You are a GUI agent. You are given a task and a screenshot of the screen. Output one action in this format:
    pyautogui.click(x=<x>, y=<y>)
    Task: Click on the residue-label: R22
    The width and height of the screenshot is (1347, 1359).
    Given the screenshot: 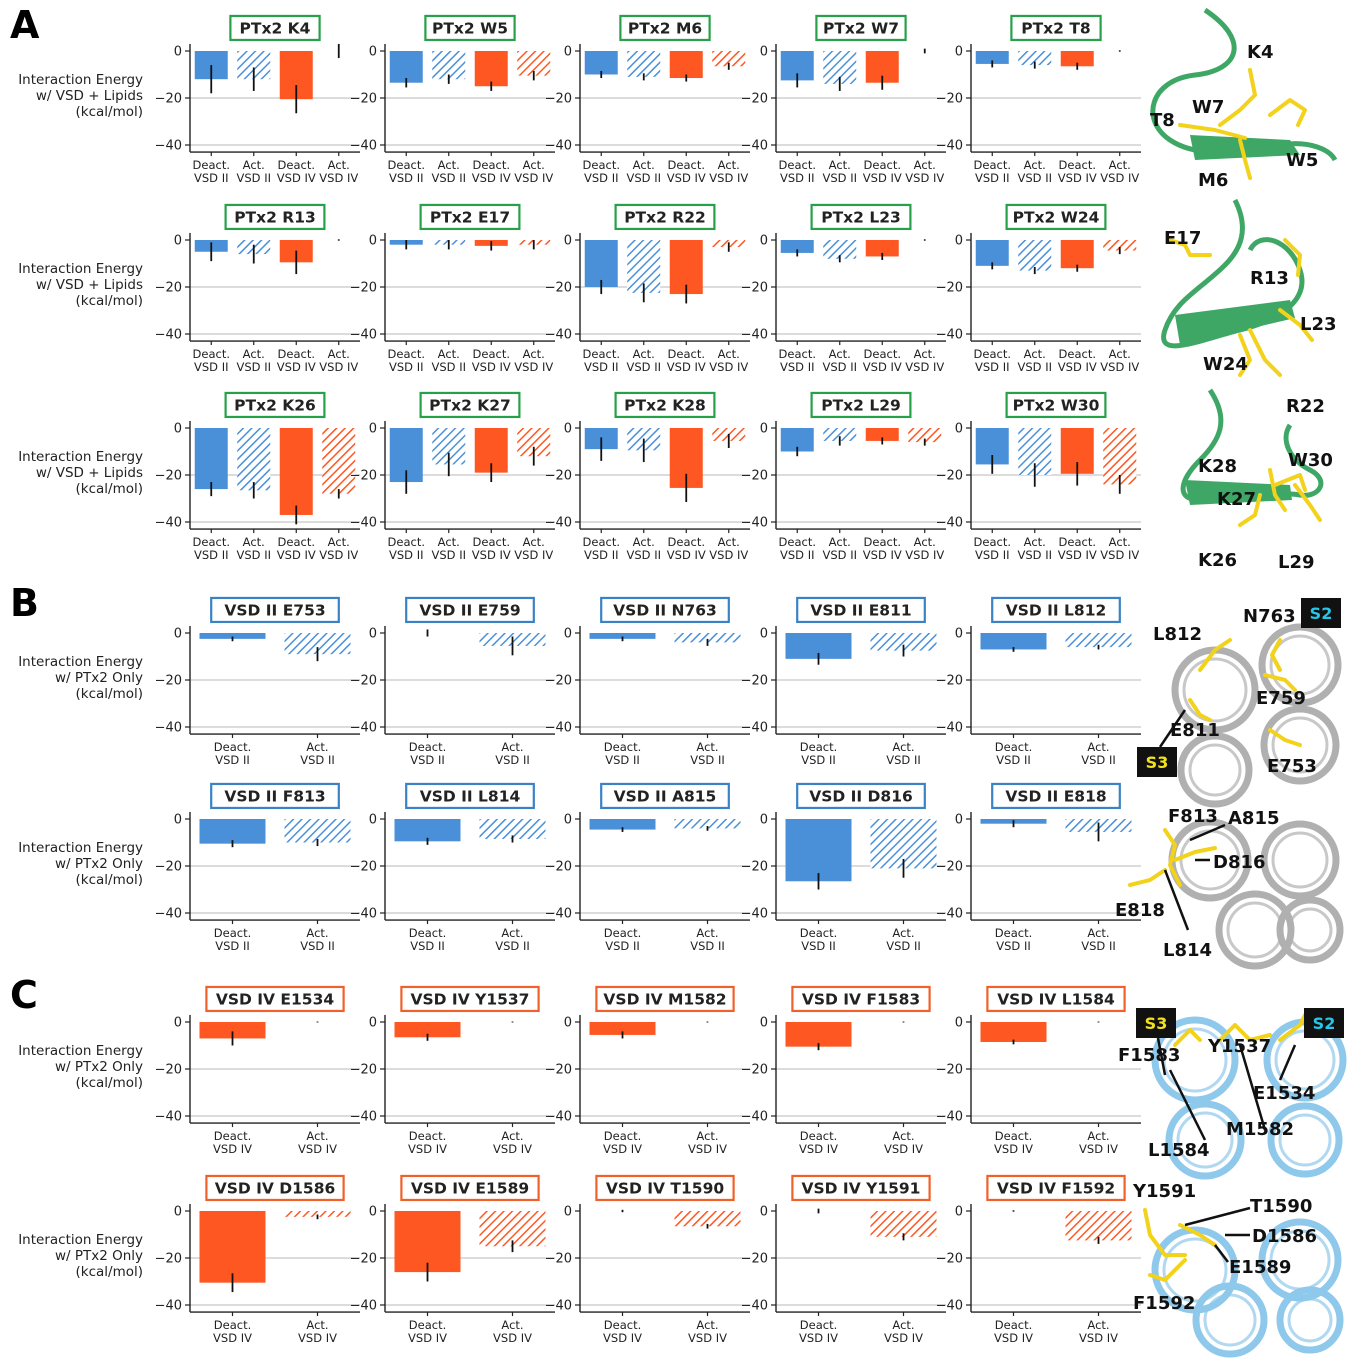 What is the action you would take?
    pyautogui.click(x=1305, y=406)
    